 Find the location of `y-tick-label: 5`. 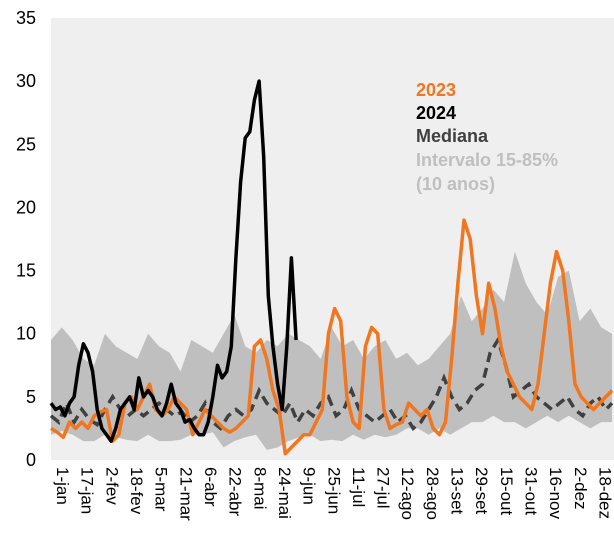

y-tick-label: 5 is located at coordinates (31, 397).